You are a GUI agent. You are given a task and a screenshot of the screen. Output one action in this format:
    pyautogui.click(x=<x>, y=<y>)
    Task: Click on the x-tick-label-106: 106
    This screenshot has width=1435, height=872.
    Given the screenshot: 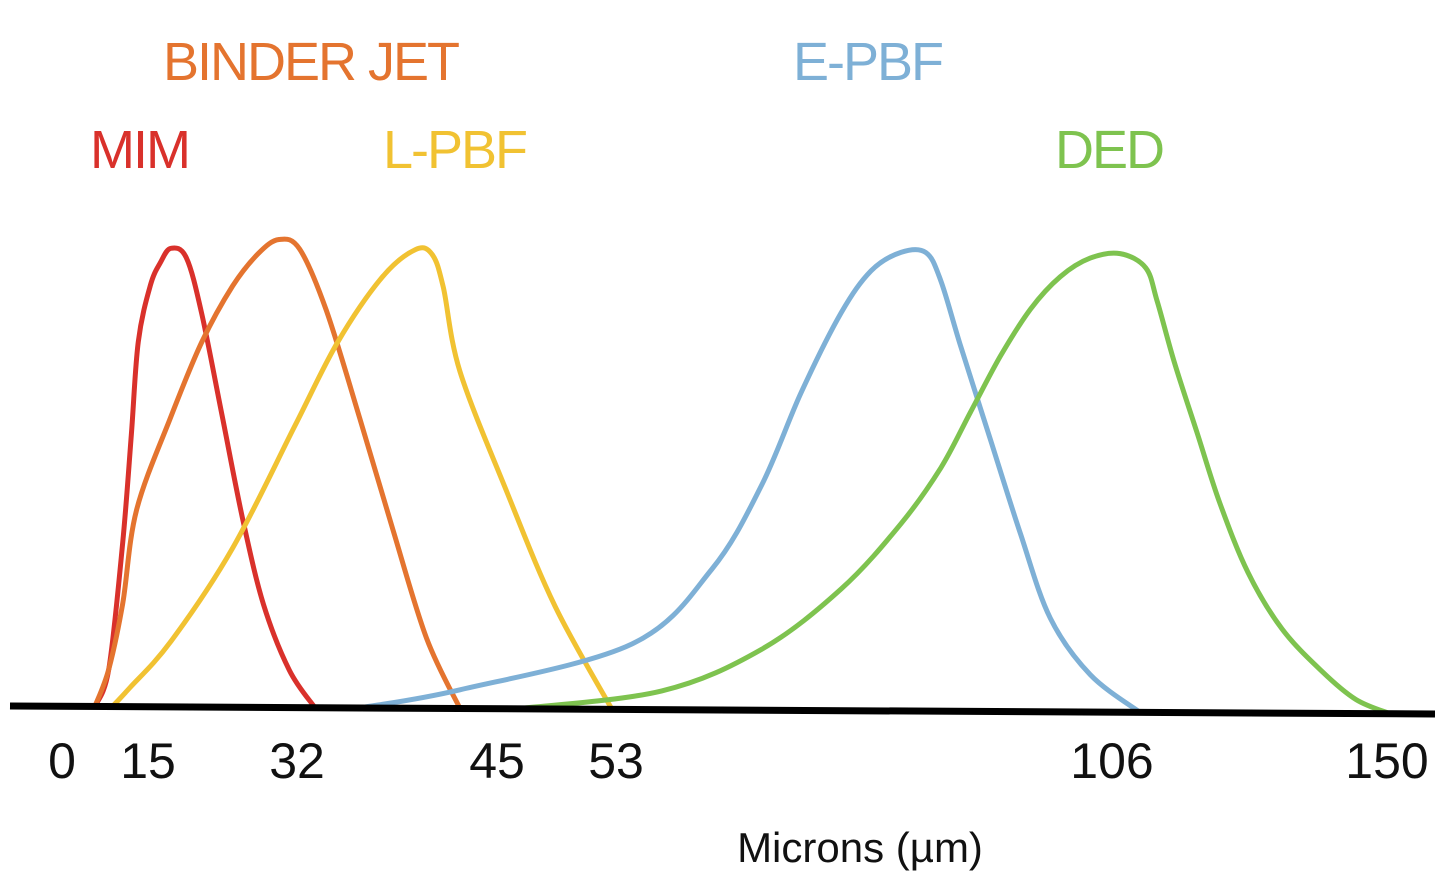 What is the action you would take?
    pyautogui.click(x=1111, y=761)
    